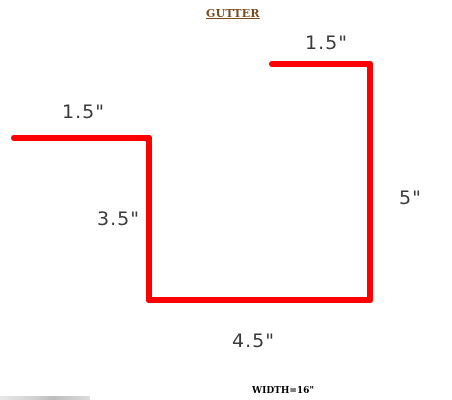 The image size is (452, 400). What do you see at coordinates (83, 112) in the screenshot?
I see `back-flange-dimension: 1.5"` at bounding box center [83, 112].